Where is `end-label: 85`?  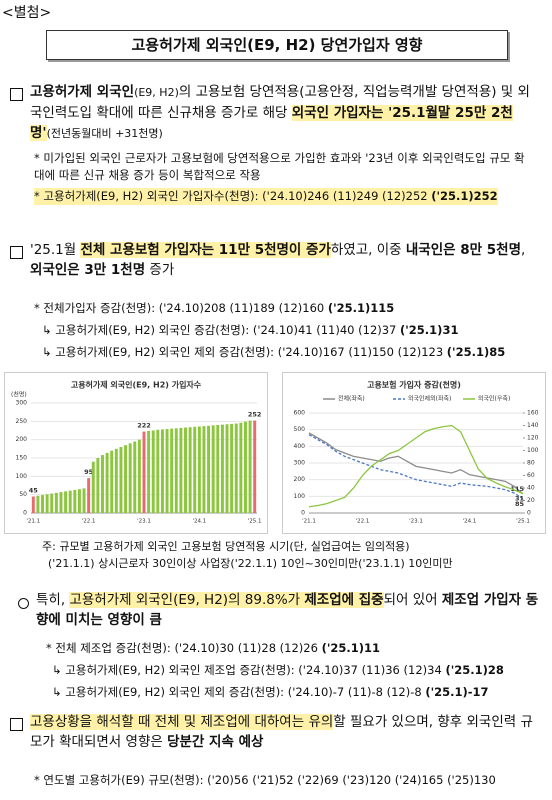
end-label: 85 is located at coordinates (520, 504).